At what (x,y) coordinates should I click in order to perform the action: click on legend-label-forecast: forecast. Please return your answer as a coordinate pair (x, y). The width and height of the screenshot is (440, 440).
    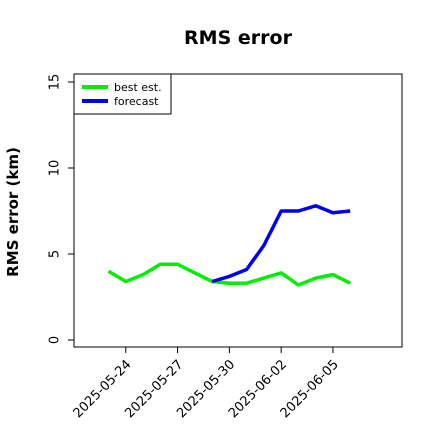
    Looking at the image, I should click on (136, 101).